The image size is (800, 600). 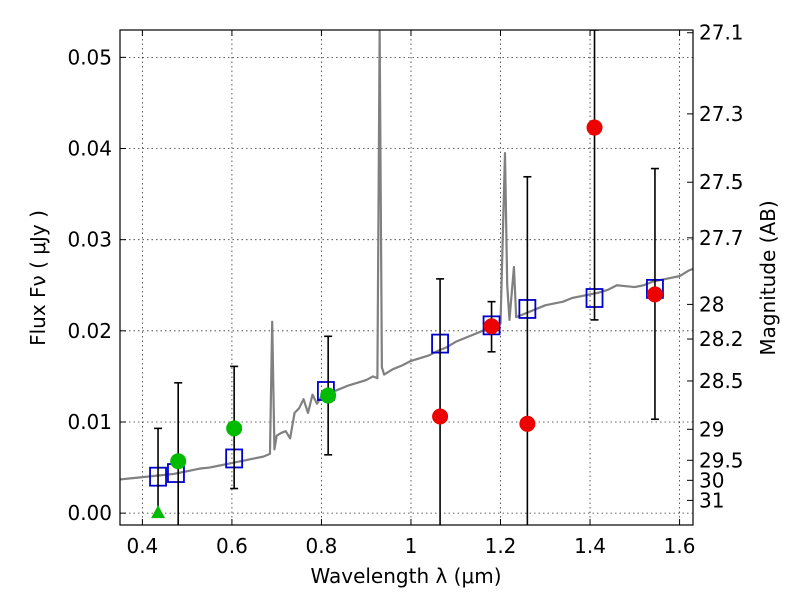 What do you see at coordinates (711, 429) in the screenshot?
I see `right-tick-label: 29` at bounding box center [711, 429].